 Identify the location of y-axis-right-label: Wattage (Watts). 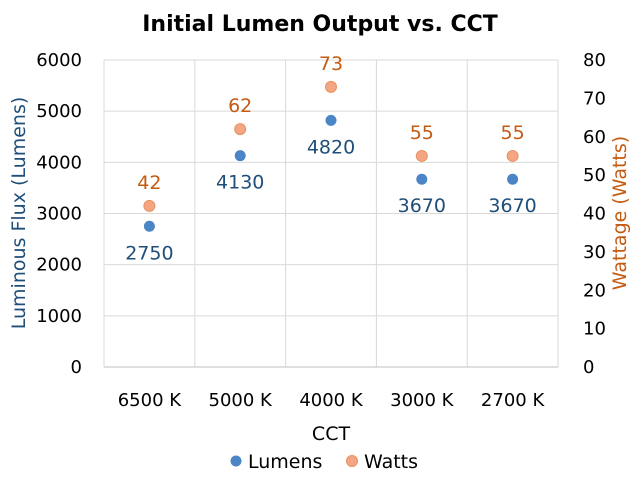
(620, 213).